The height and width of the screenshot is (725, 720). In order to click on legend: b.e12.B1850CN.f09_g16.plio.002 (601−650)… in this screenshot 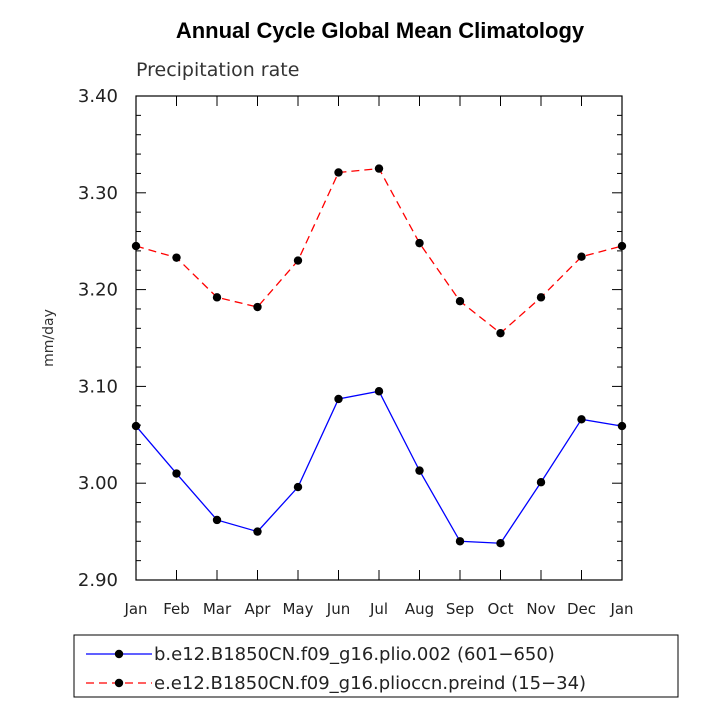, I will do `click(336, 669)`.